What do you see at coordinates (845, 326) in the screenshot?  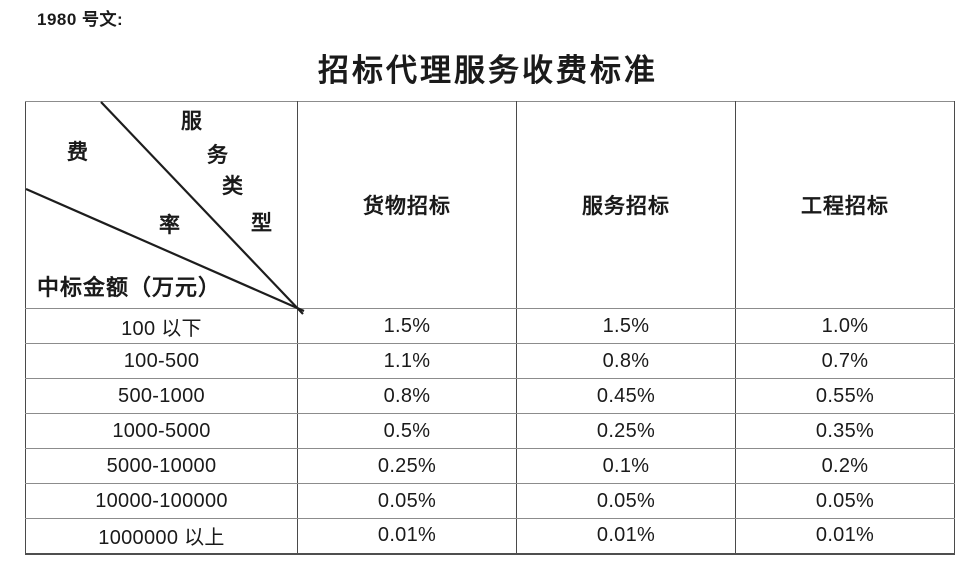 I see `rate-cell: 1.0%` at bounding box center [845, 326].